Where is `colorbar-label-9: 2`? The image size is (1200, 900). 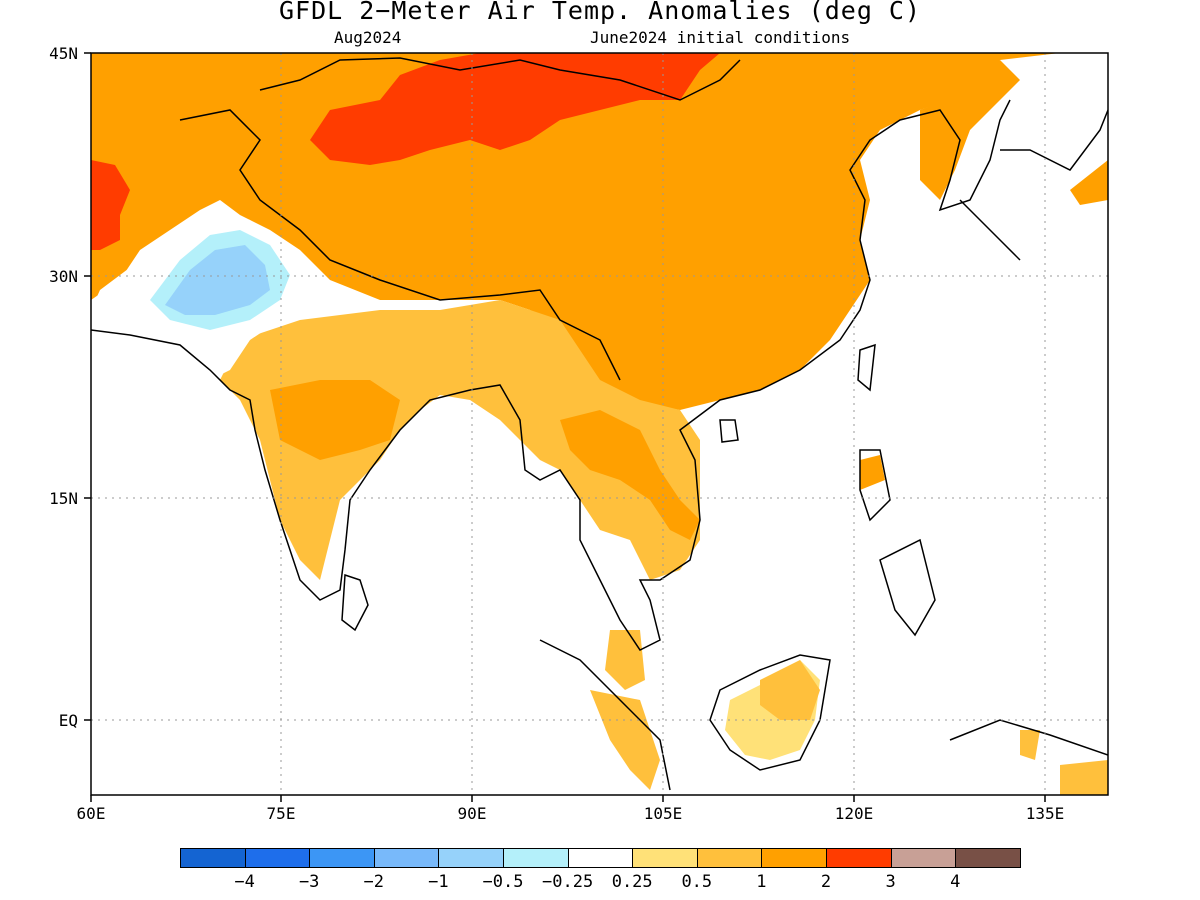 colorbar-label-9: 2 is located at coordinates (826, 882).